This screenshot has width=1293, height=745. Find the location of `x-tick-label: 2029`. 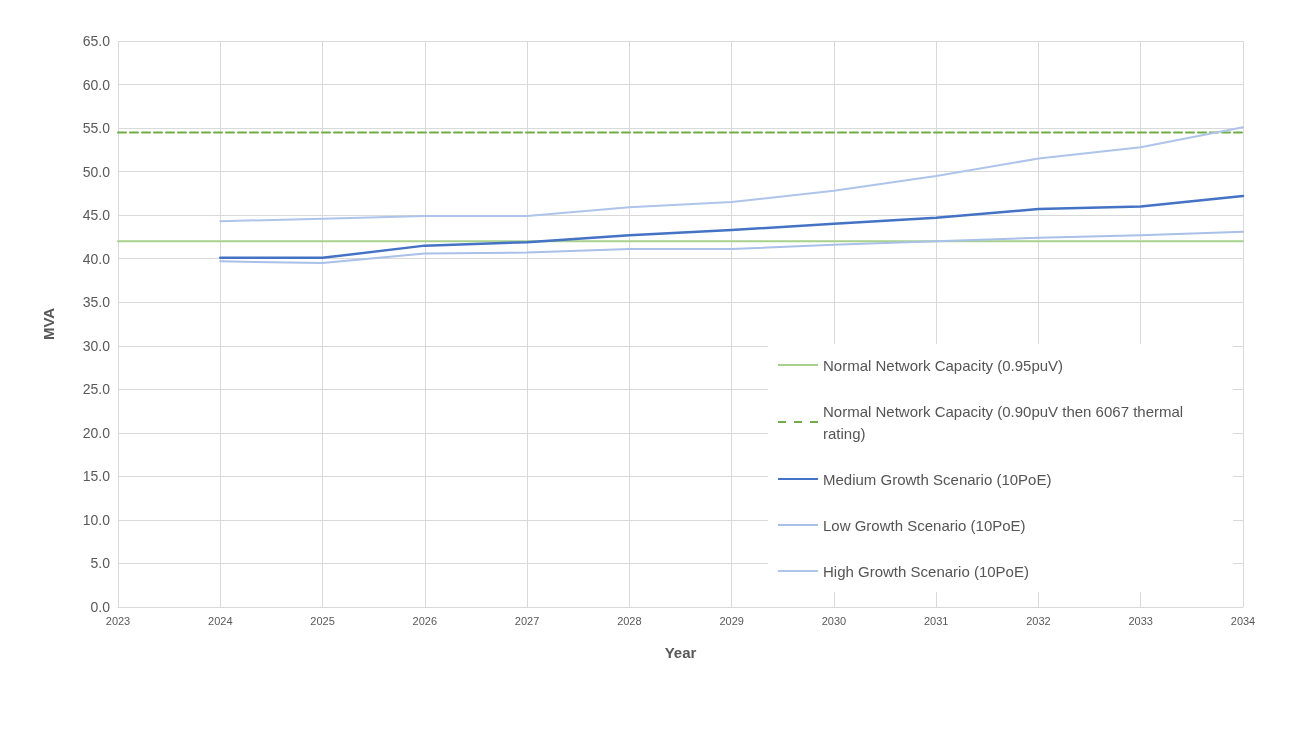

x-tick-label: 2029 is located at coordinates (731, 620).